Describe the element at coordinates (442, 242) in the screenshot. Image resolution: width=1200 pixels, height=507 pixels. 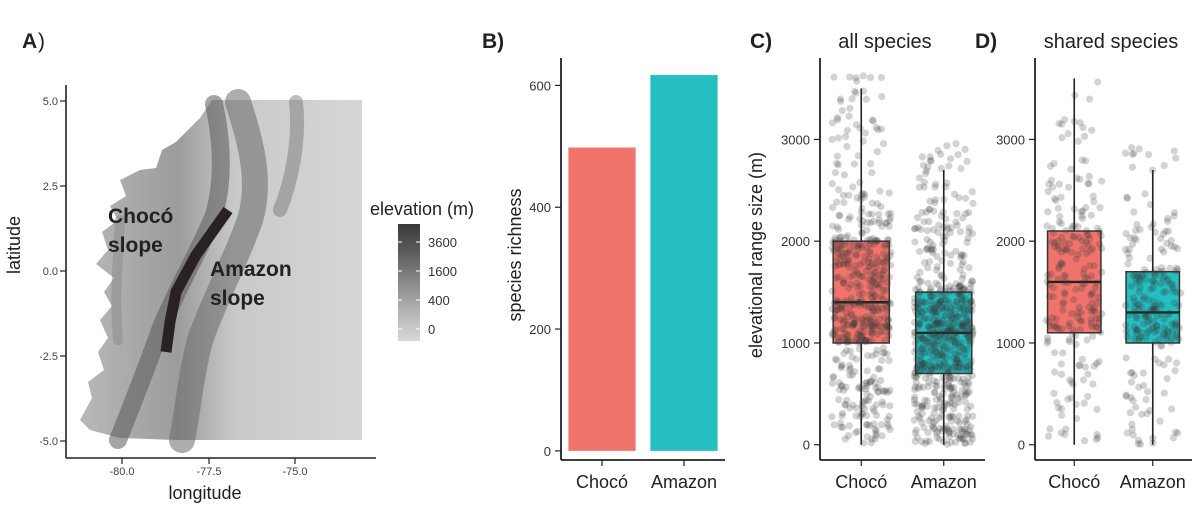
I see `legend-label: 3600` at that location.